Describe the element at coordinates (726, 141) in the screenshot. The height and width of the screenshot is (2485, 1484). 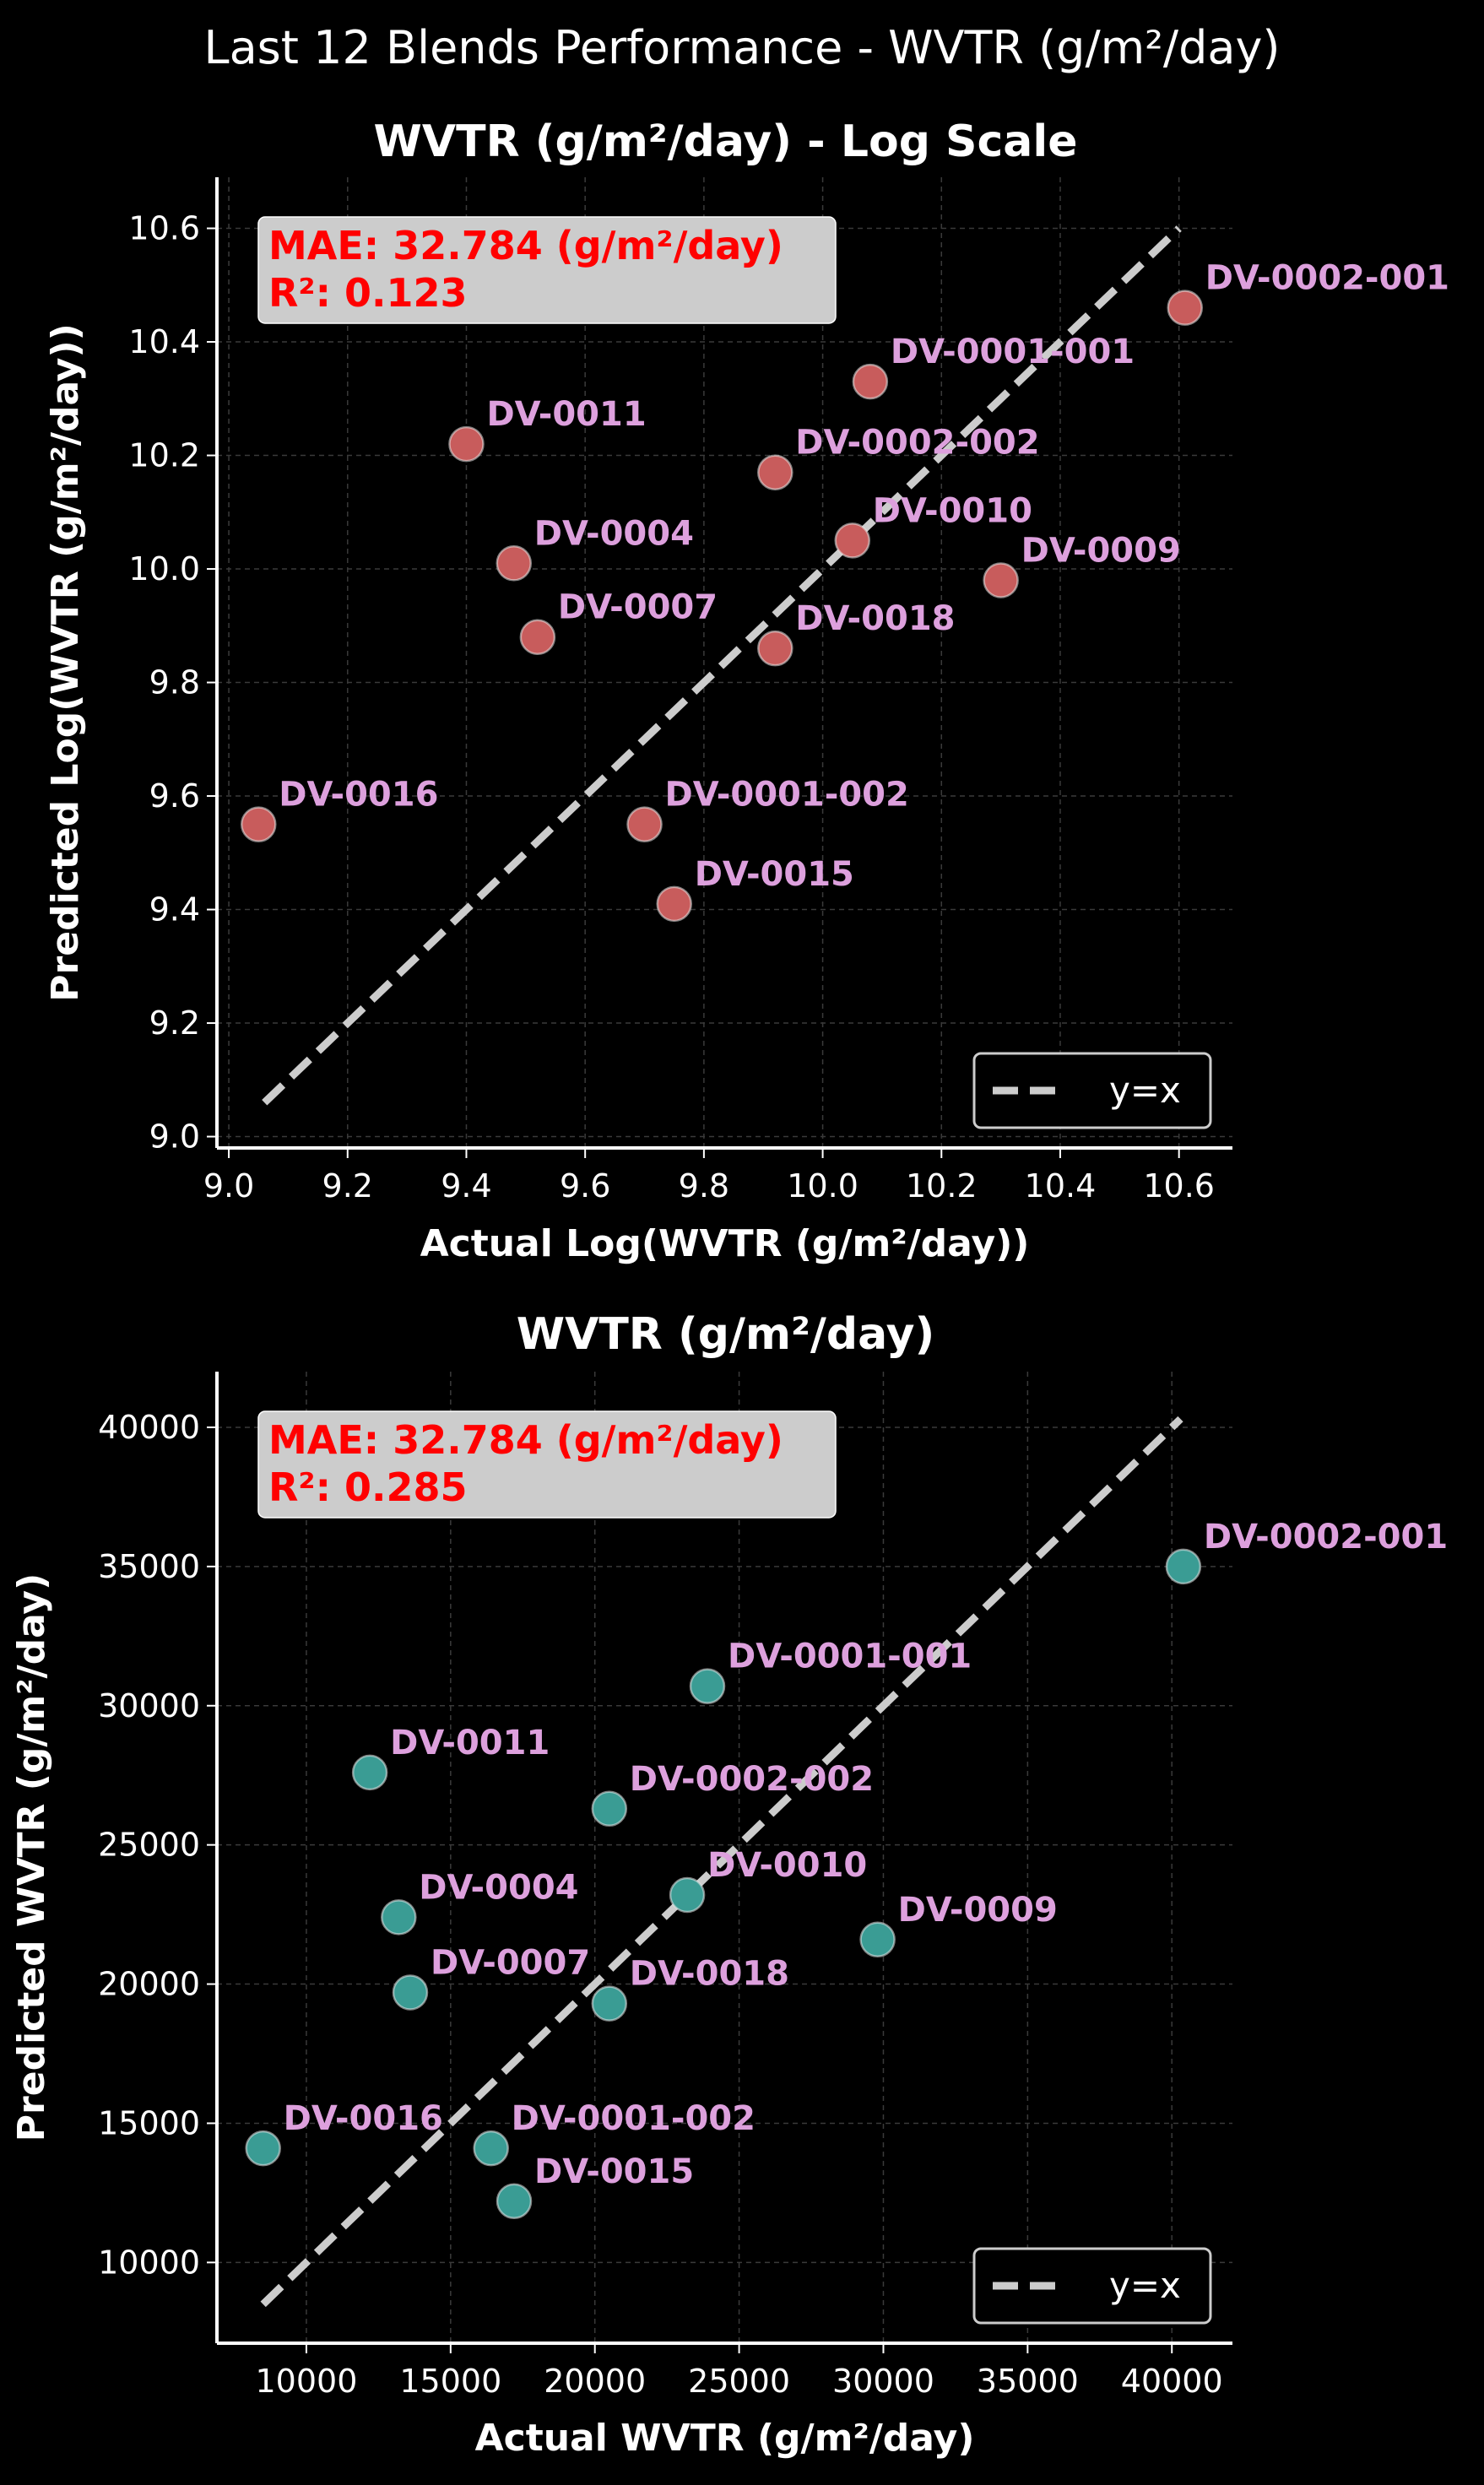
I see `chart-title: WVTR (g/m²/day) - Log Scale` at that location.